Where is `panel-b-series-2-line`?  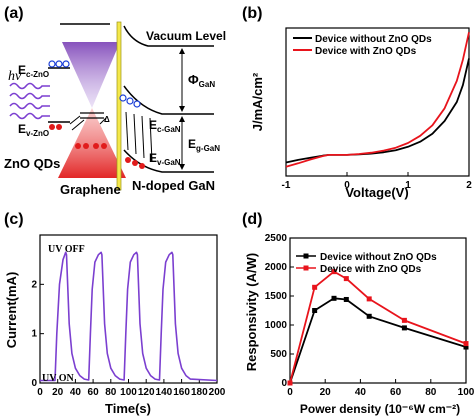 panel-b-series-2-line is located at coordinates (377, 100).